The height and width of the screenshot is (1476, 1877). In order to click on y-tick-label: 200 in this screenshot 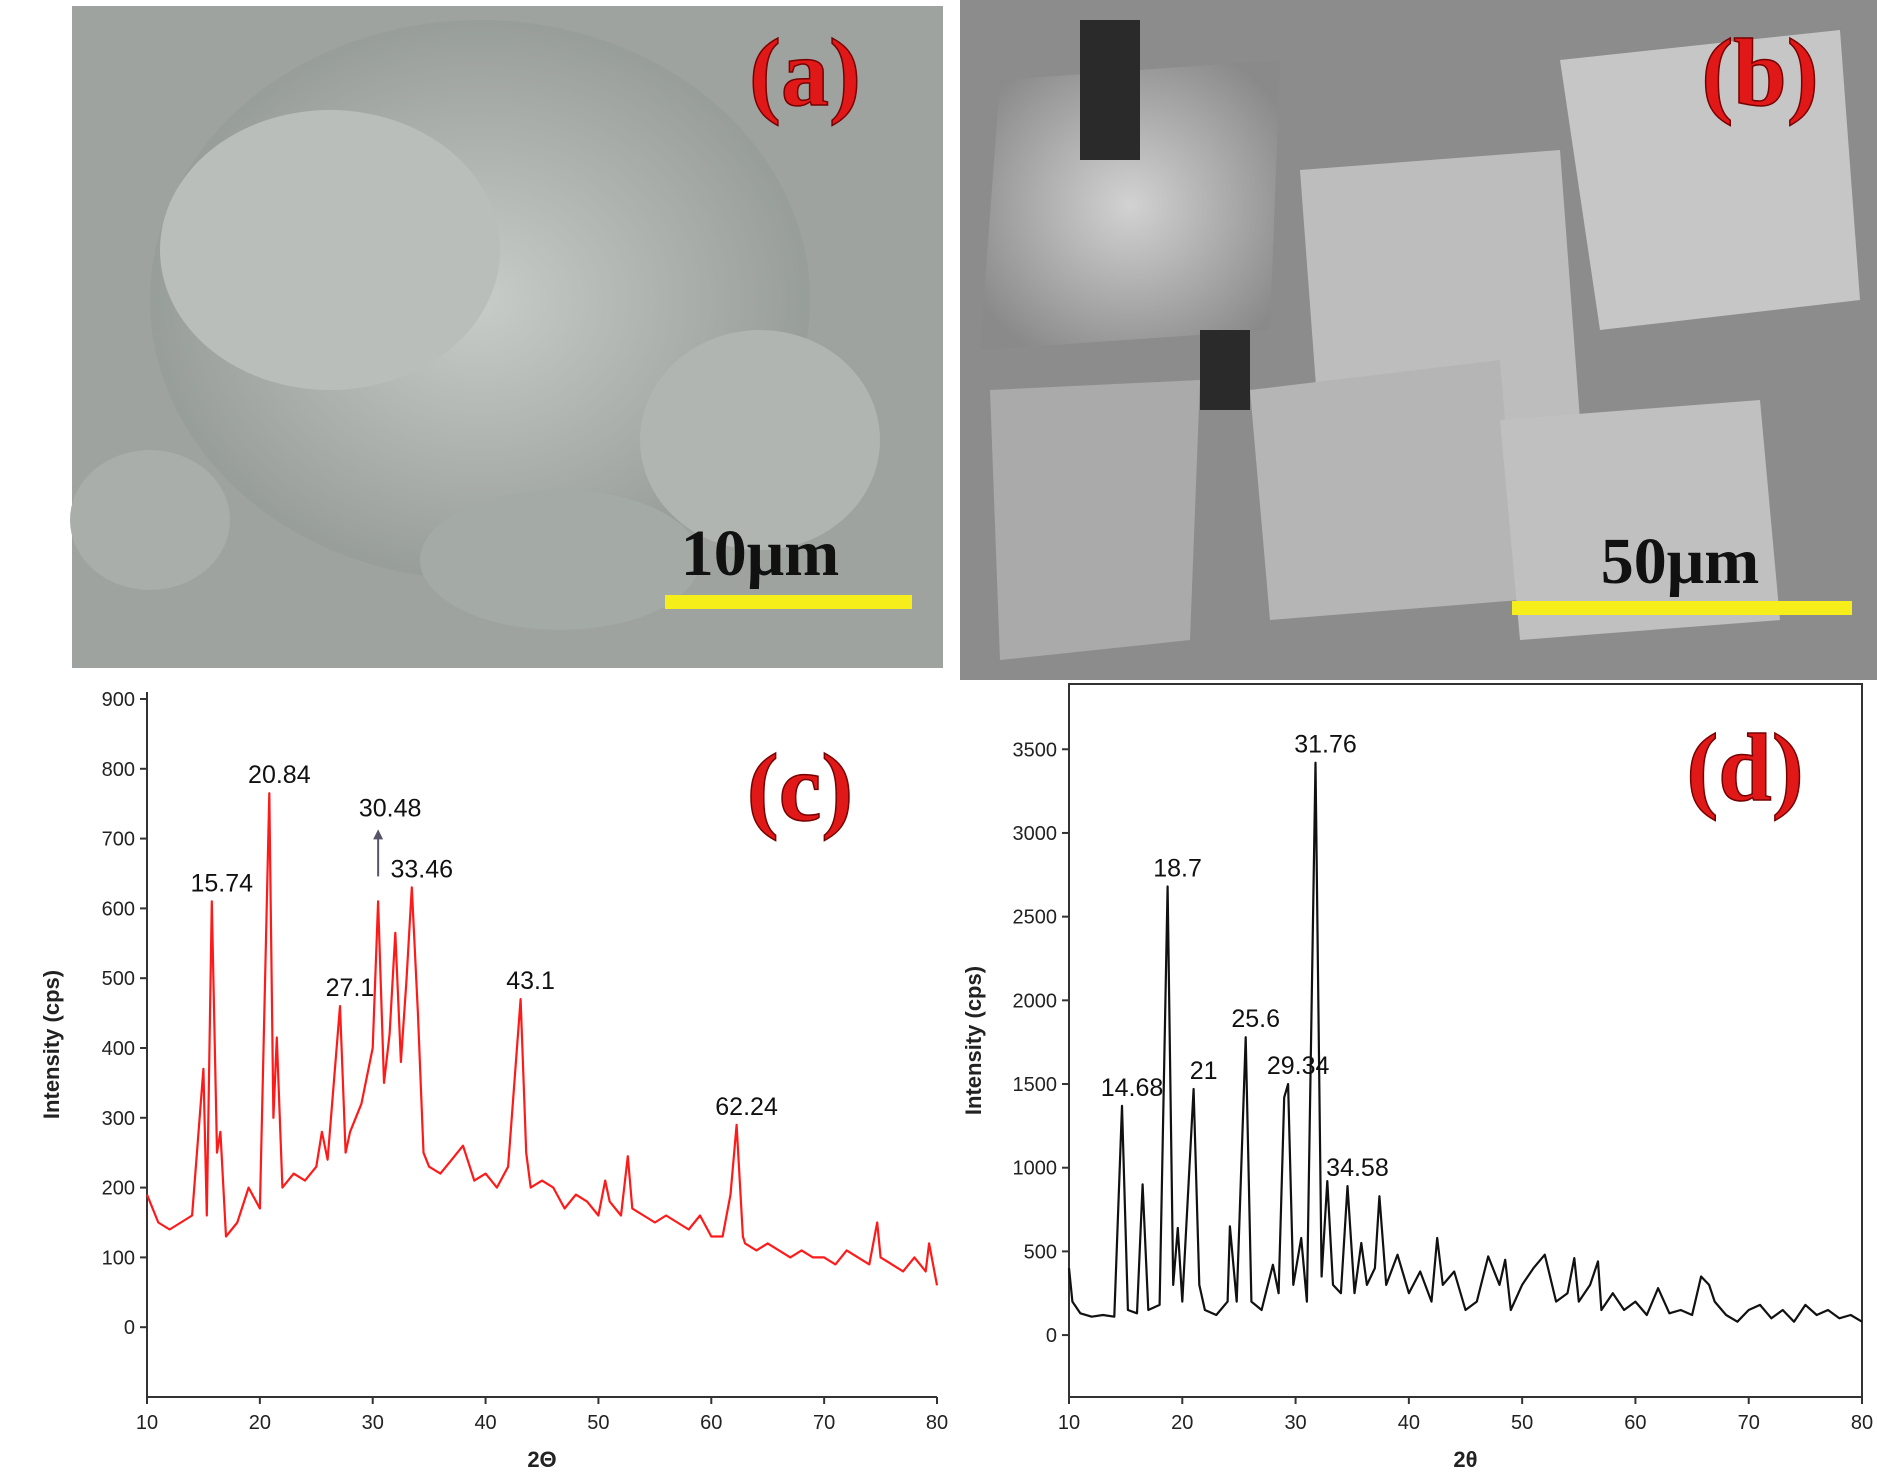, I will do `click(118, 1189)`.